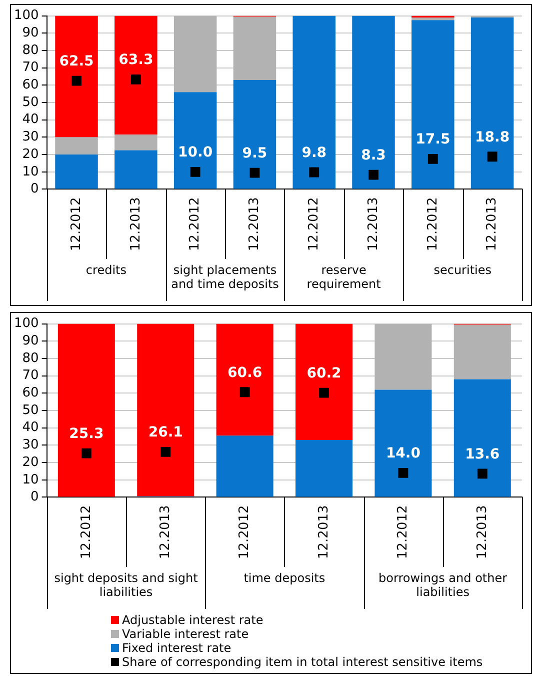 This screenshot has width=534, height=680. I want to click on data-label: 62.5, so click(76, 61).